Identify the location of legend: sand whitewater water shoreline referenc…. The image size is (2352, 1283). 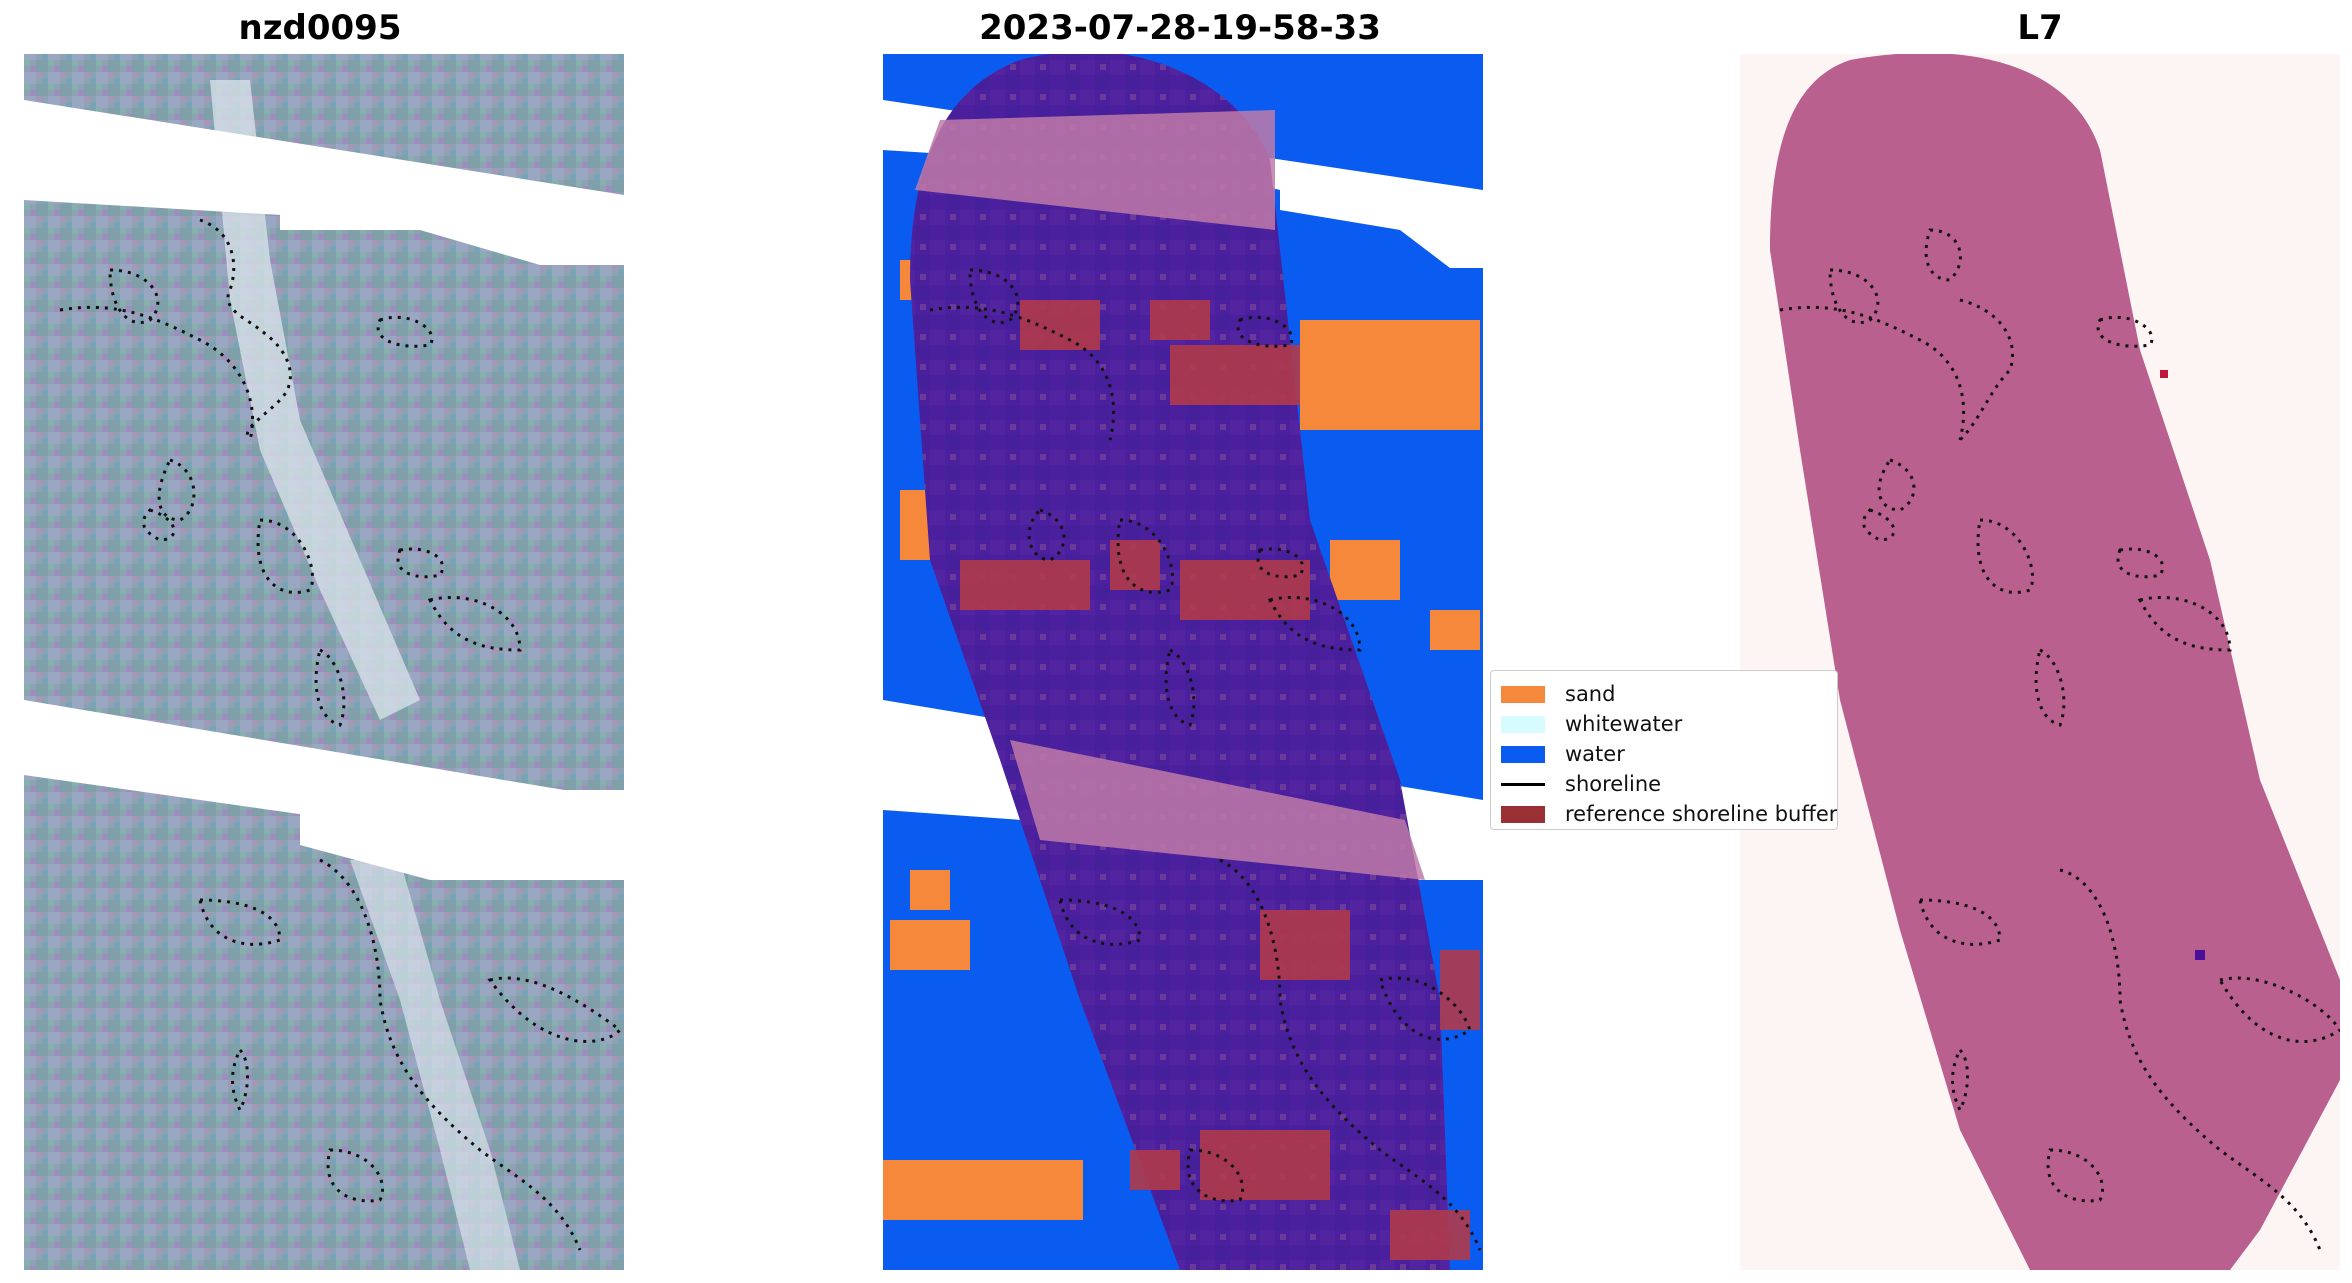
(1664, 750).